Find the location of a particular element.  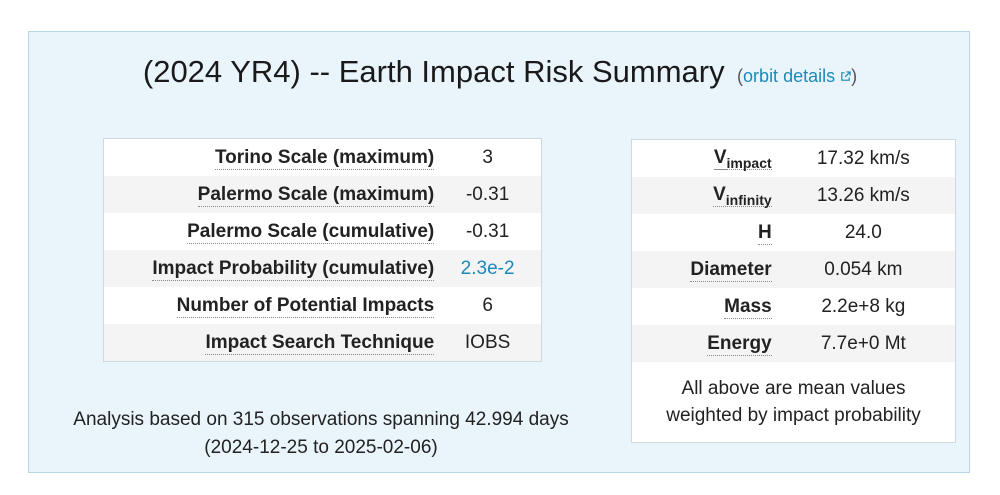

palermo-cum-value: -0.31 is located at coordinates (487, 231).